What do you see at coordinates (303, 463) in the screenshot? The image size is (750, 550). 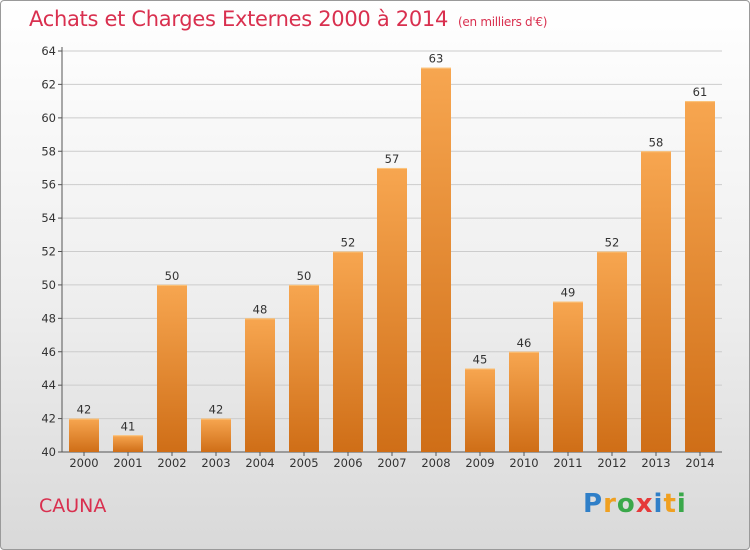 I see `x-tick-label-2005: 2005` at bounding box center [303, 463].